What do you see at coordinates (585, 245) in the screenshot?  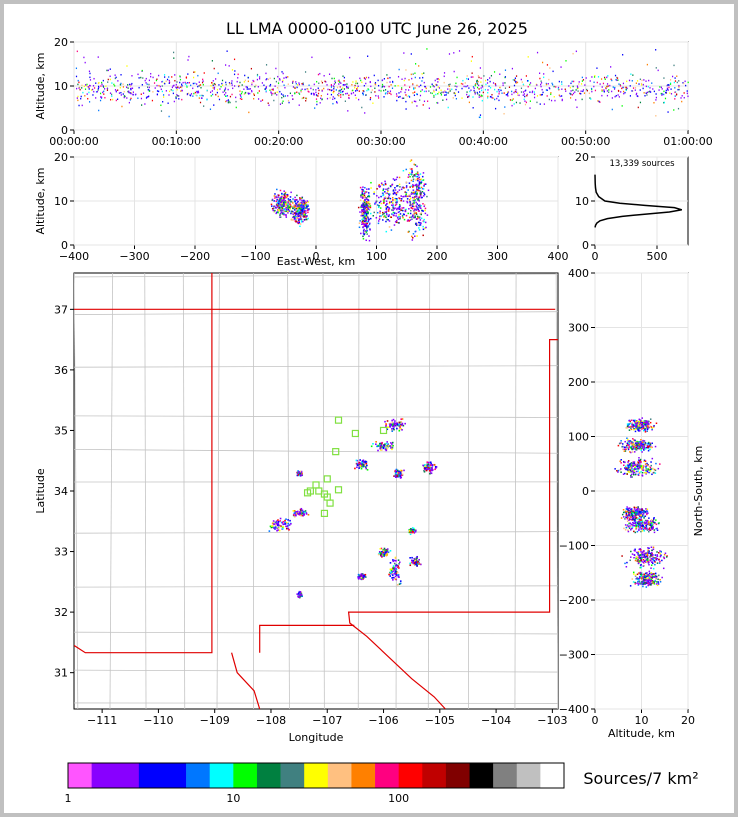 I see `altitude-histogram-y-tick-label: 0` at bounding box center [585, 245].